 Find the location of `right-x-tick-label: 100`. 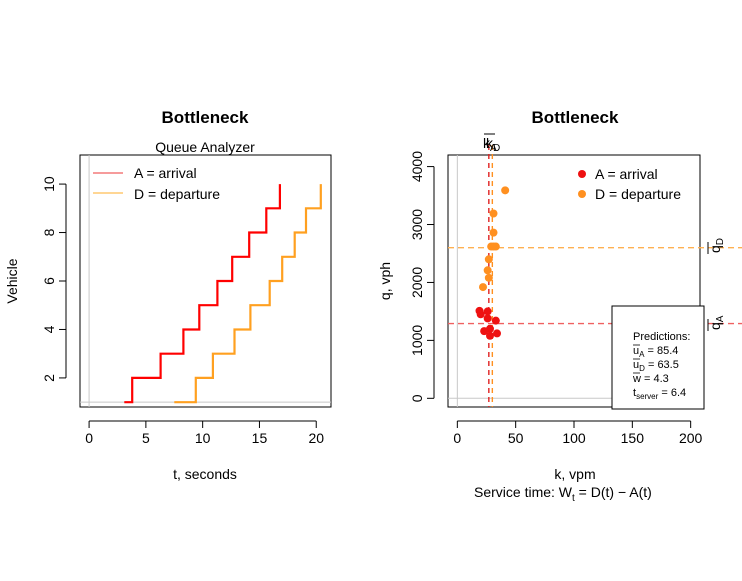

right-x-tick-label: 100 is located at coordinates (574, 438).